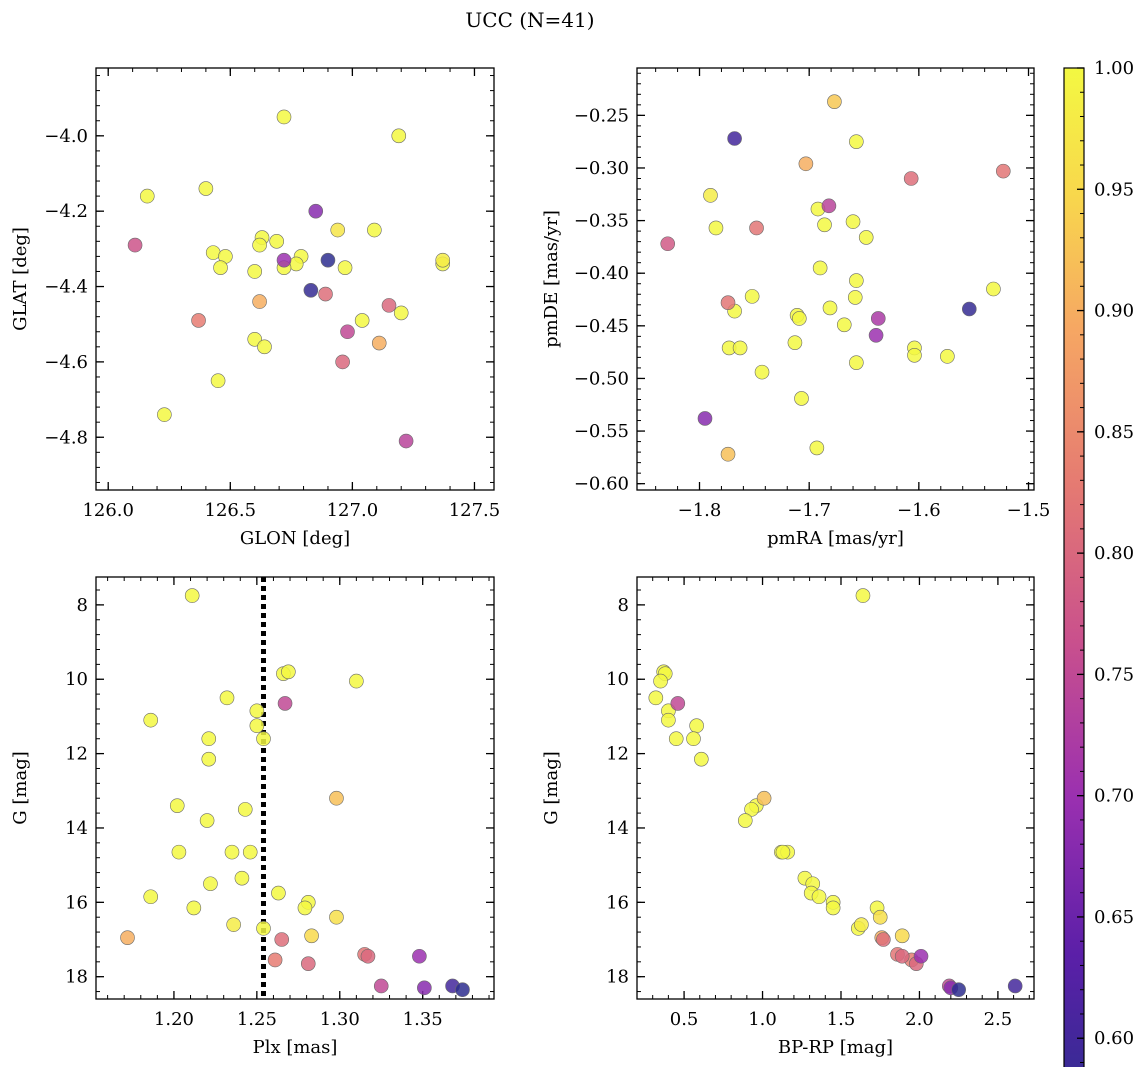 This screenshot has height=1067, width=1148. I want to click on y-tick-label: −0.40, so click(601, 273).